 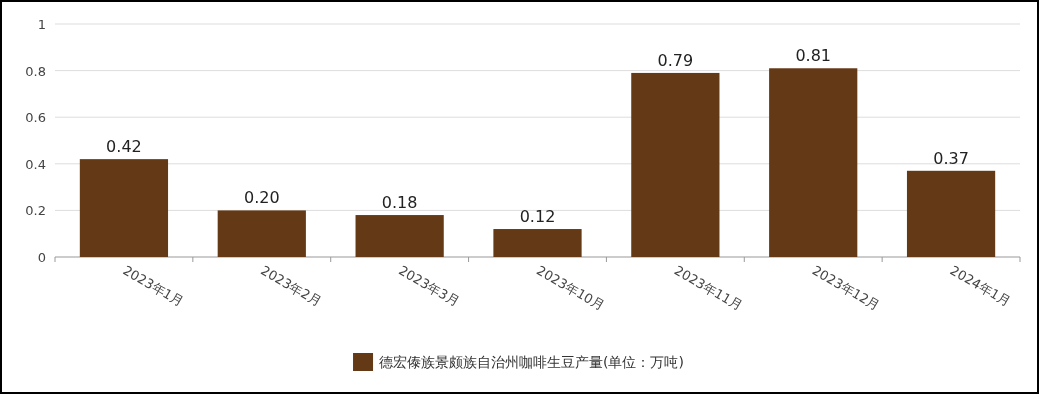 I want to click on data-label: 0.20, so click(x=261, y=198).